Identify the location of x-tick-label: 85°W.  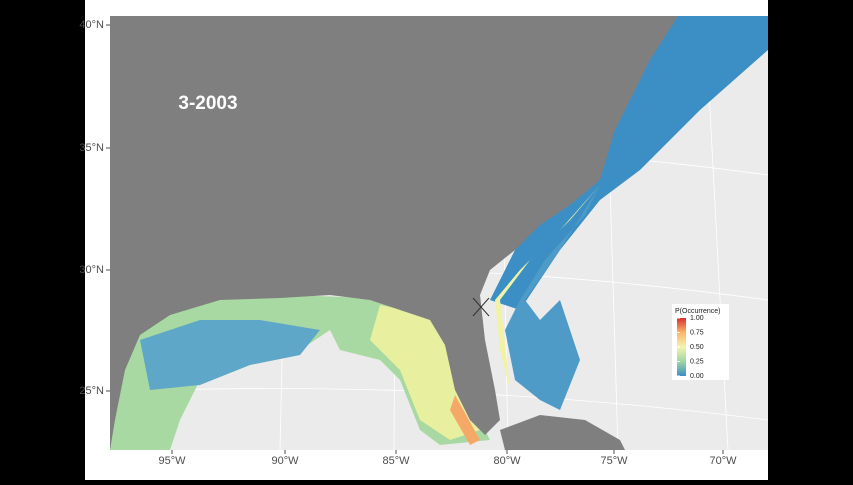
(396, 461).